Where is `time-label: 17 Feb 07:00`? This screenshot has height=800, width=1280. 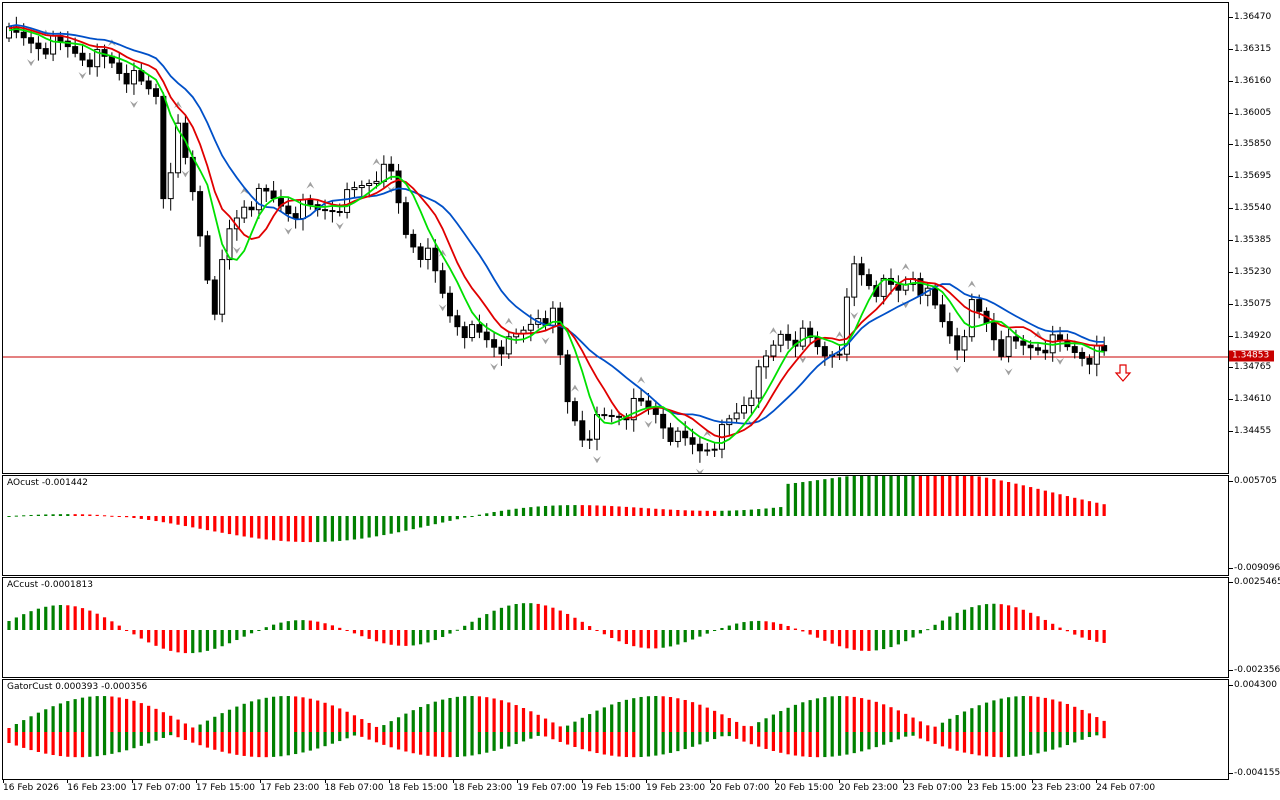
time-label: 17 Feb 07:00 is located at coordinates (161, 786).